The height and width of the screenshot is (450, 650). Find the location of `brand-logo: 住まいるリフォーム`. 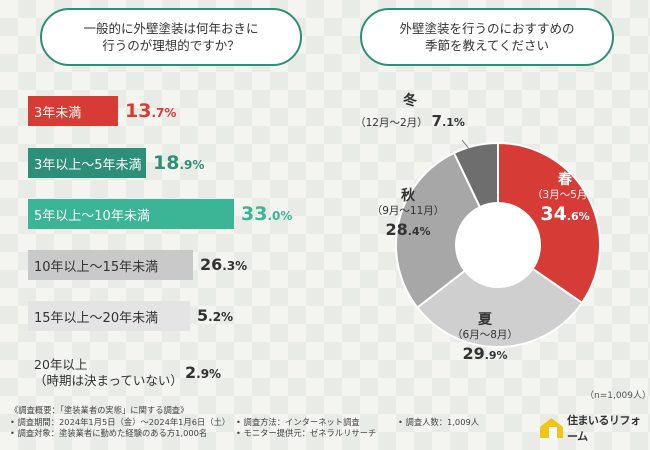

brand-logo: 住まいるリフォーム is located at coordinates (595, 428).